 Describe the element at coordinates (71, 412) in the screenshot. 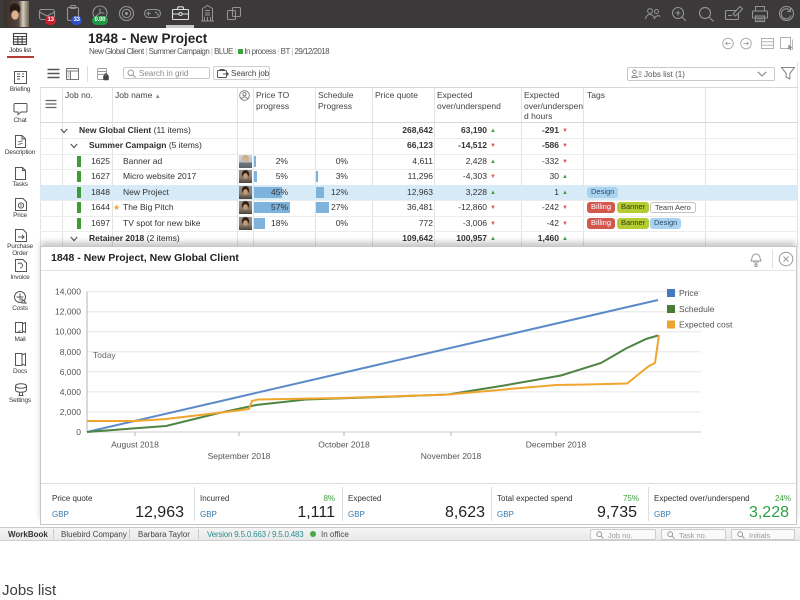

I see `svg-text: 2,000` at that location.